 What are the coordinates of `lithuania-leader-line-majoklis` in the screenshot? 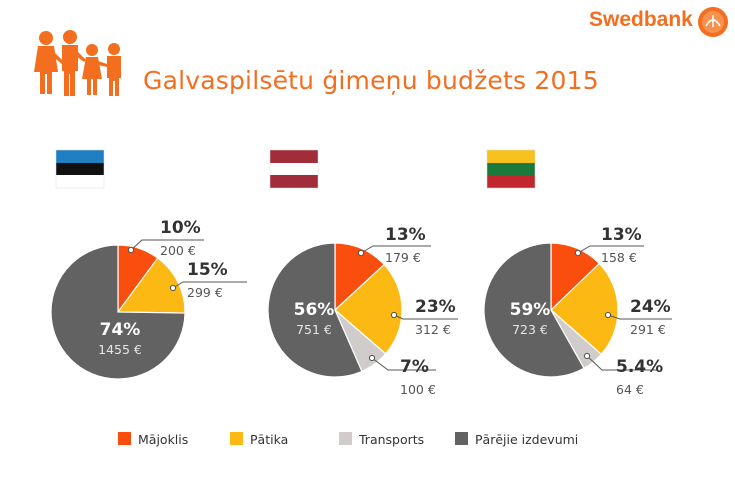 It's located at (610, 249).